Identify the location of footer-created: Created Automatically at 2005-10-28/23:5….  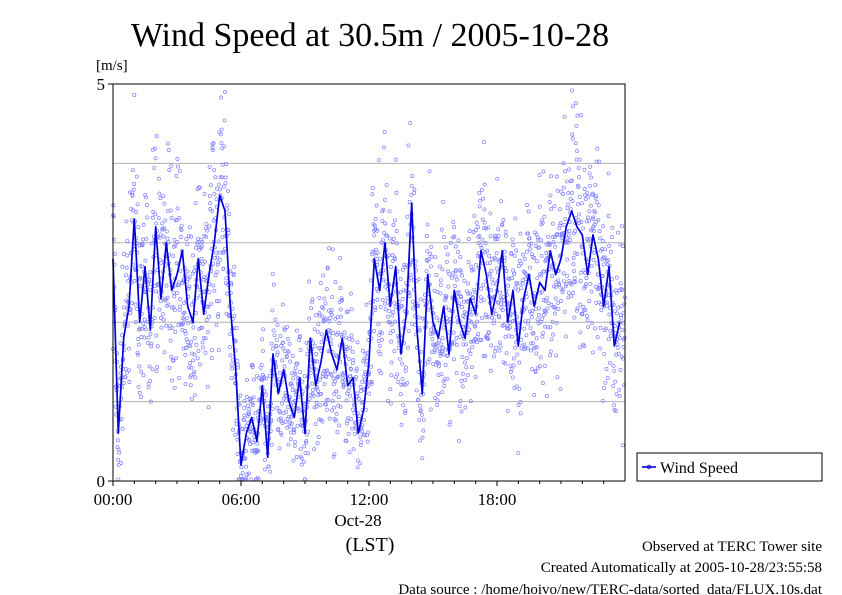
(681, 568).